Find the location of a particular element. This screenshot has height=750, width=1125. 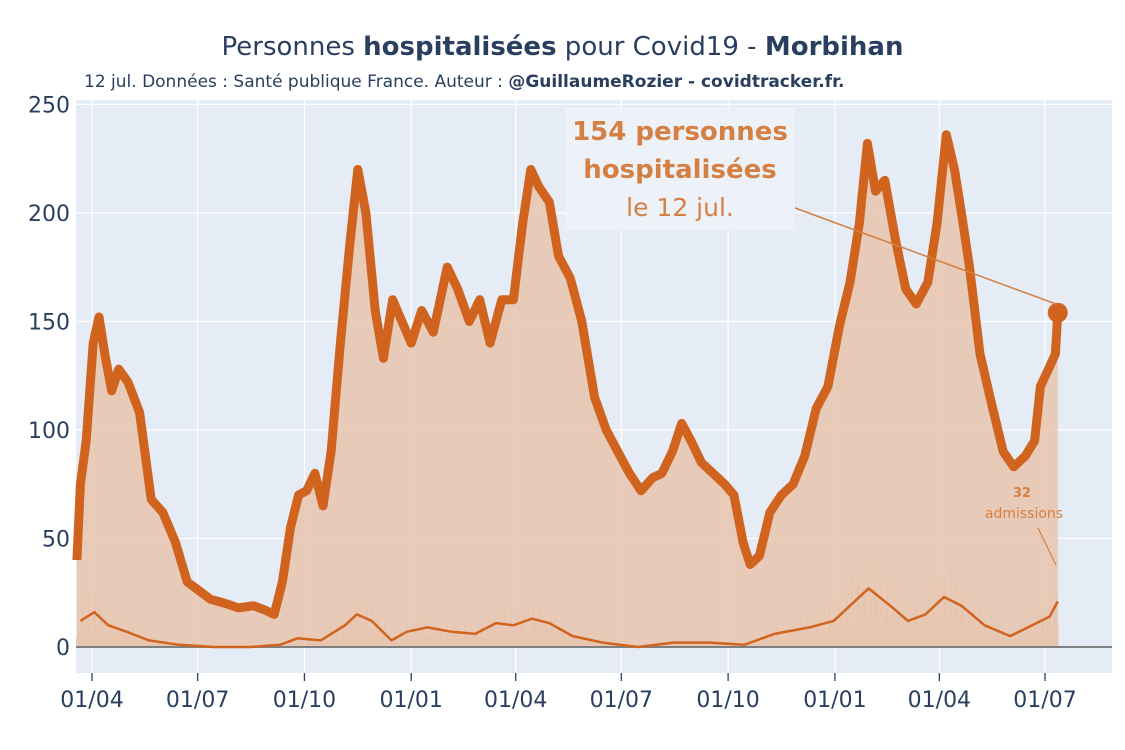

hospitalisations-annotation-arrow is located at coordinates (925, 256).